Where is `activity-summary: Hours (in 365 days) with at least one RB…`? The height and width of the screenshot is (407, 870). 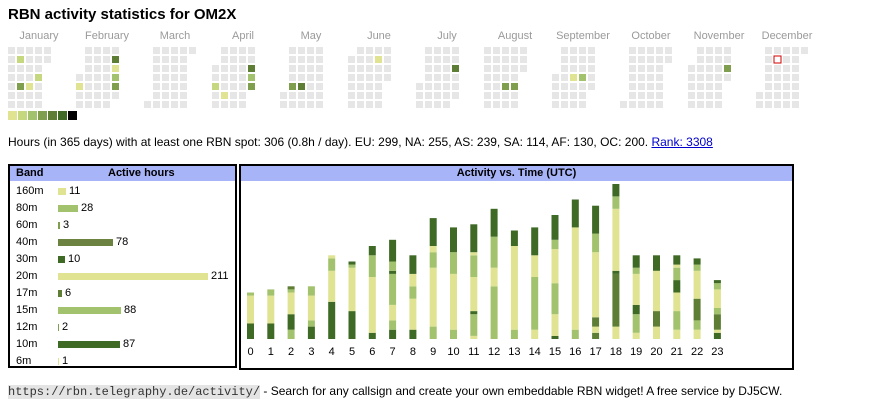 activity-summary: Hours (in 365 days) with at least one RB… is located at coordinates (360, 142).